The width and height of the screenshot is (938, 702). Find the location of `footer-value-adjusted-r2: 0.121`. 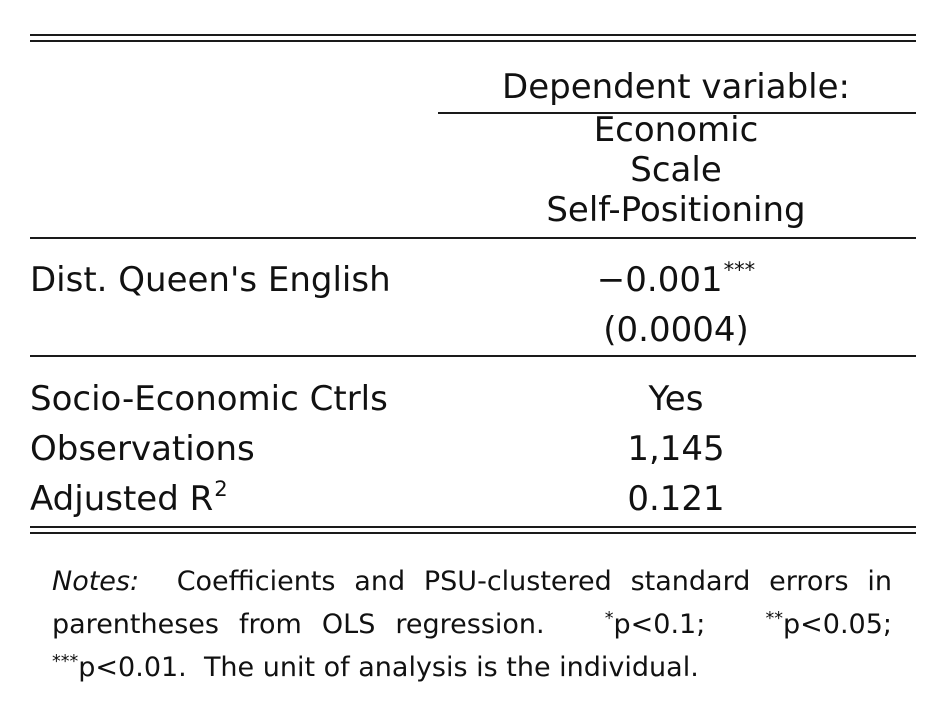

footer-value-adjusted-r2: 0.121 is located at coordinates (676, 499).